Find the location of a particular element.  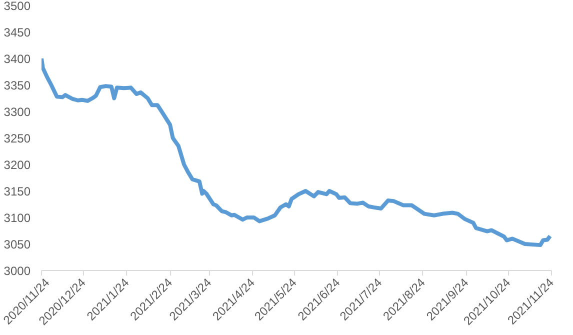

y-tick-label: 3050 is located at coordinates (17, 245).